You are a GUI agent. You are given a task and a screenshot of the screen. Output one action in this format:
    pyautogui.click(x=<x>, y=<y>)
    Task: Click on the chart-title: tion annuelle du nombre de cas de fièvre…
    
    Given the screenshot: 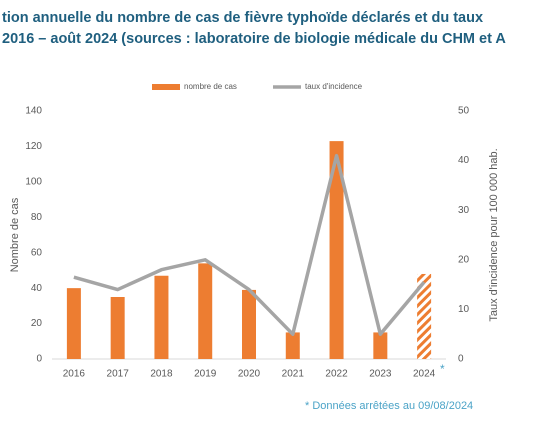 What is the action you would take?
    pyautogui.click(x=242, y=18)
    